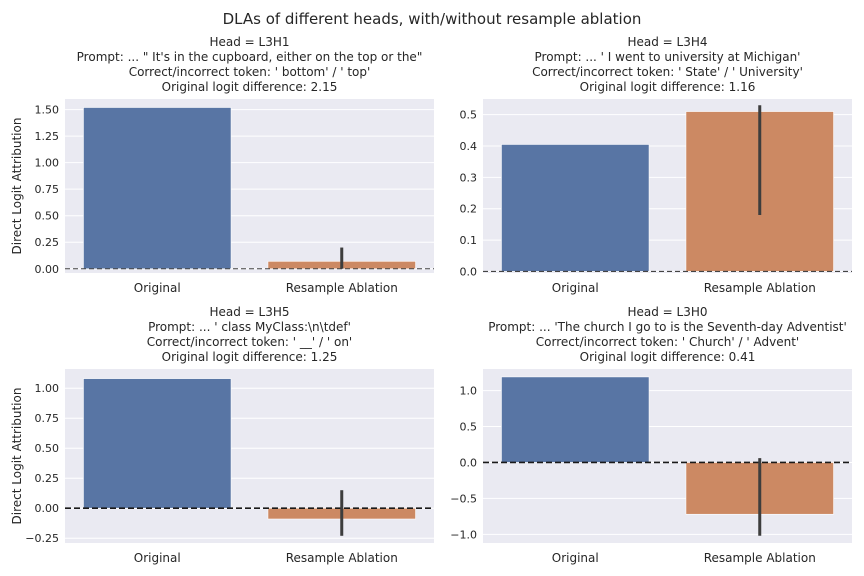 Image resolution: width=864 pixels, height=576 pixels. What do you see at coordinates (463, 498) in the screenshot?
I see `y-tick-label: −0.5` at bounding box center [463, 498].